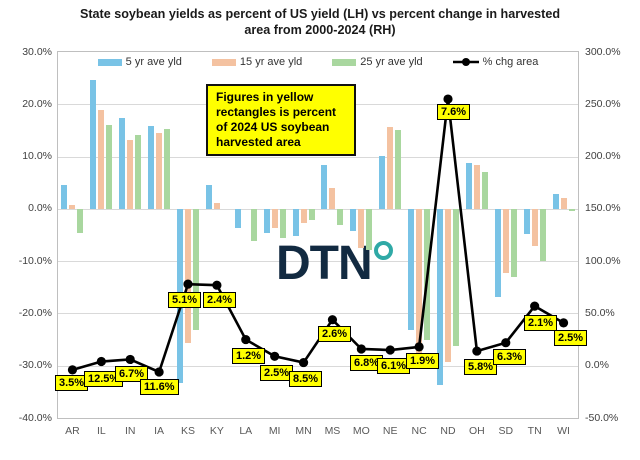 The height and width of the screenshot is (460, 640). I want to click on line-marker-MO, so click(361, 349).